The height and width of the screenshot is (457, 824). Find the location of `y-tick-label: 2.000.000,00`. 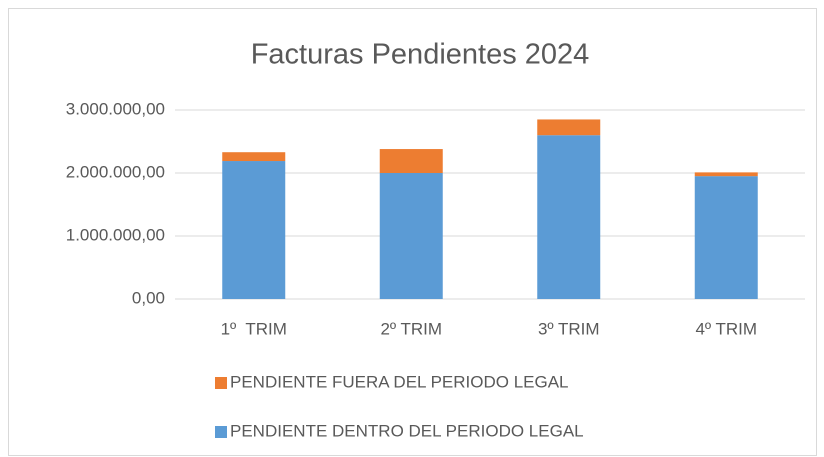

y-tick-label: 2.000.000,00 is located at coordinates (115, 171).